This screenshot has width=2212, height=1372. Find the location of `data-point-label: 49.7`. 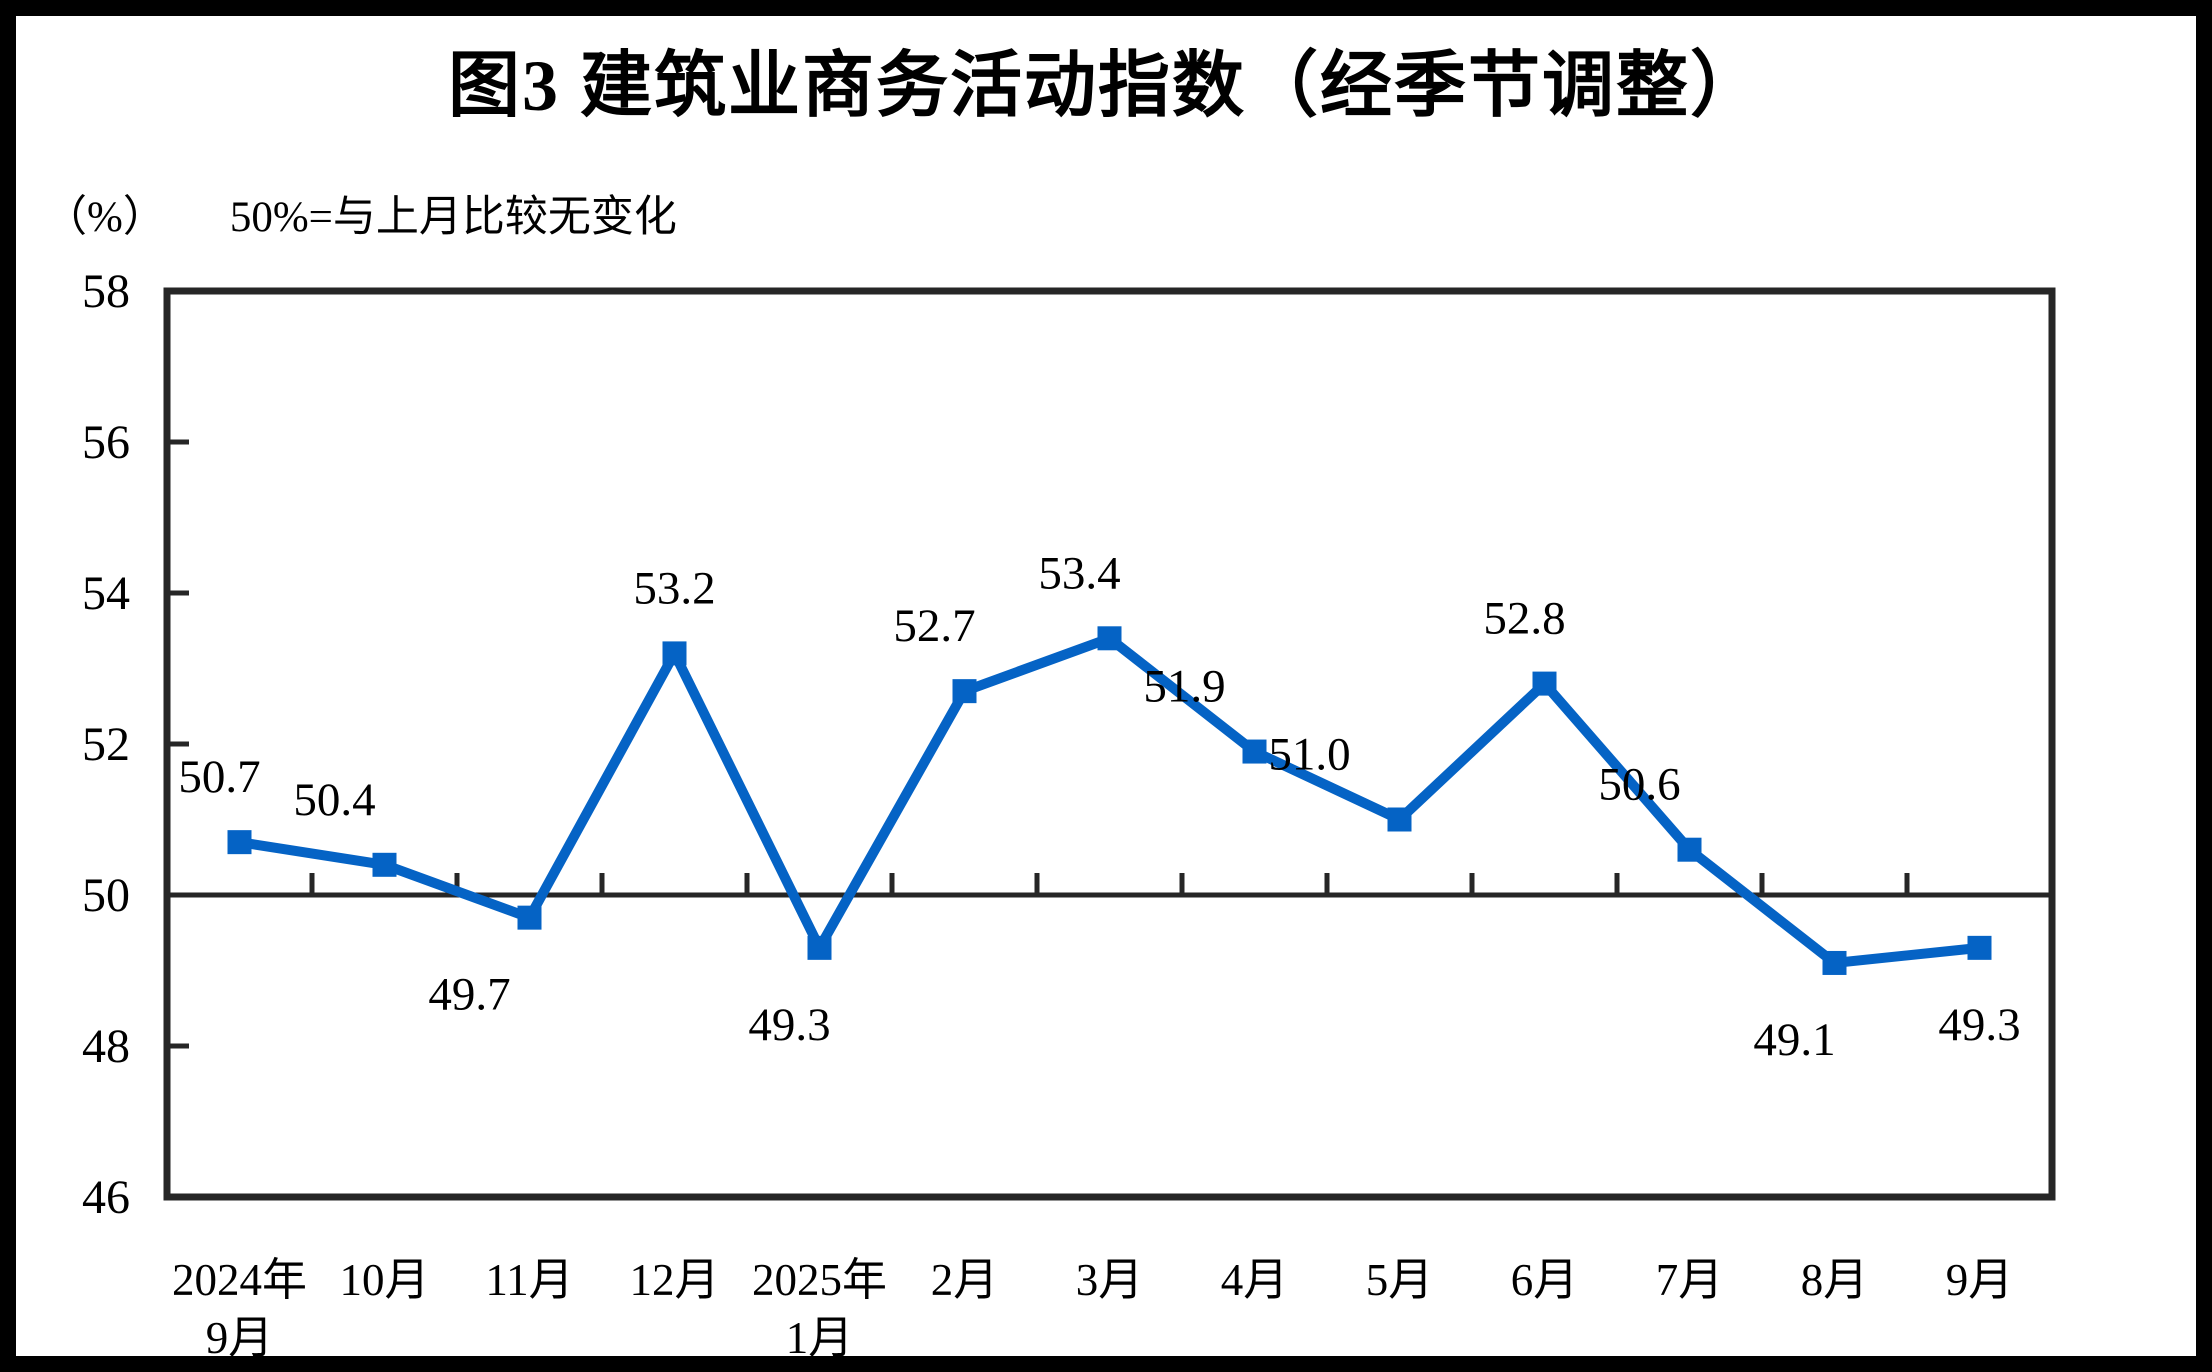

data-point-label: 49.7 is located at coordinates (469, 995).